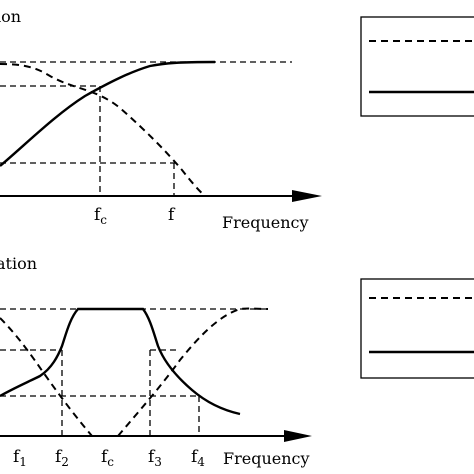 The image size is (474, 474). I want to click on bottom-tick-label-f3: f3, so click(155, 458).